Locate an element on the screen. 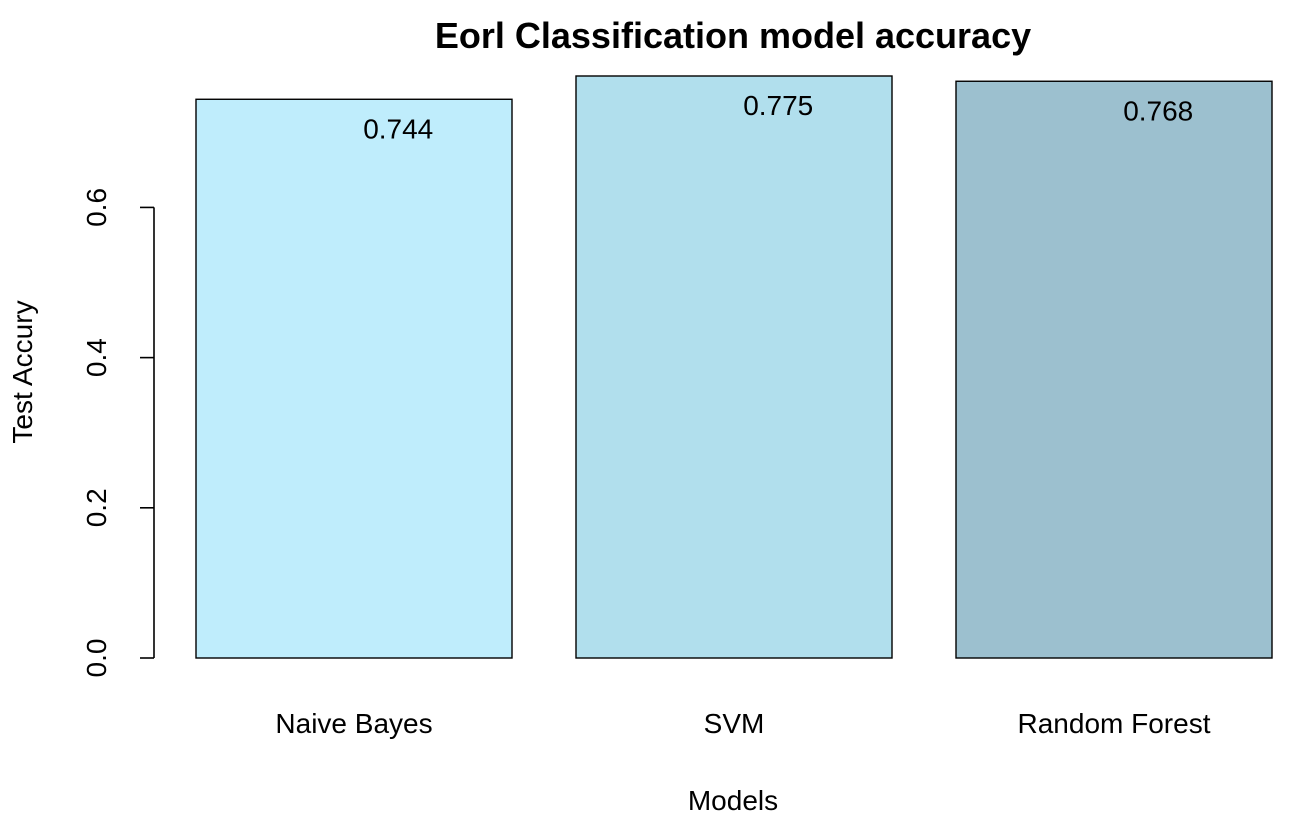 This screenshot has height=829, width=1296. x-category-label: SVM is located at coordinates (734, 723).